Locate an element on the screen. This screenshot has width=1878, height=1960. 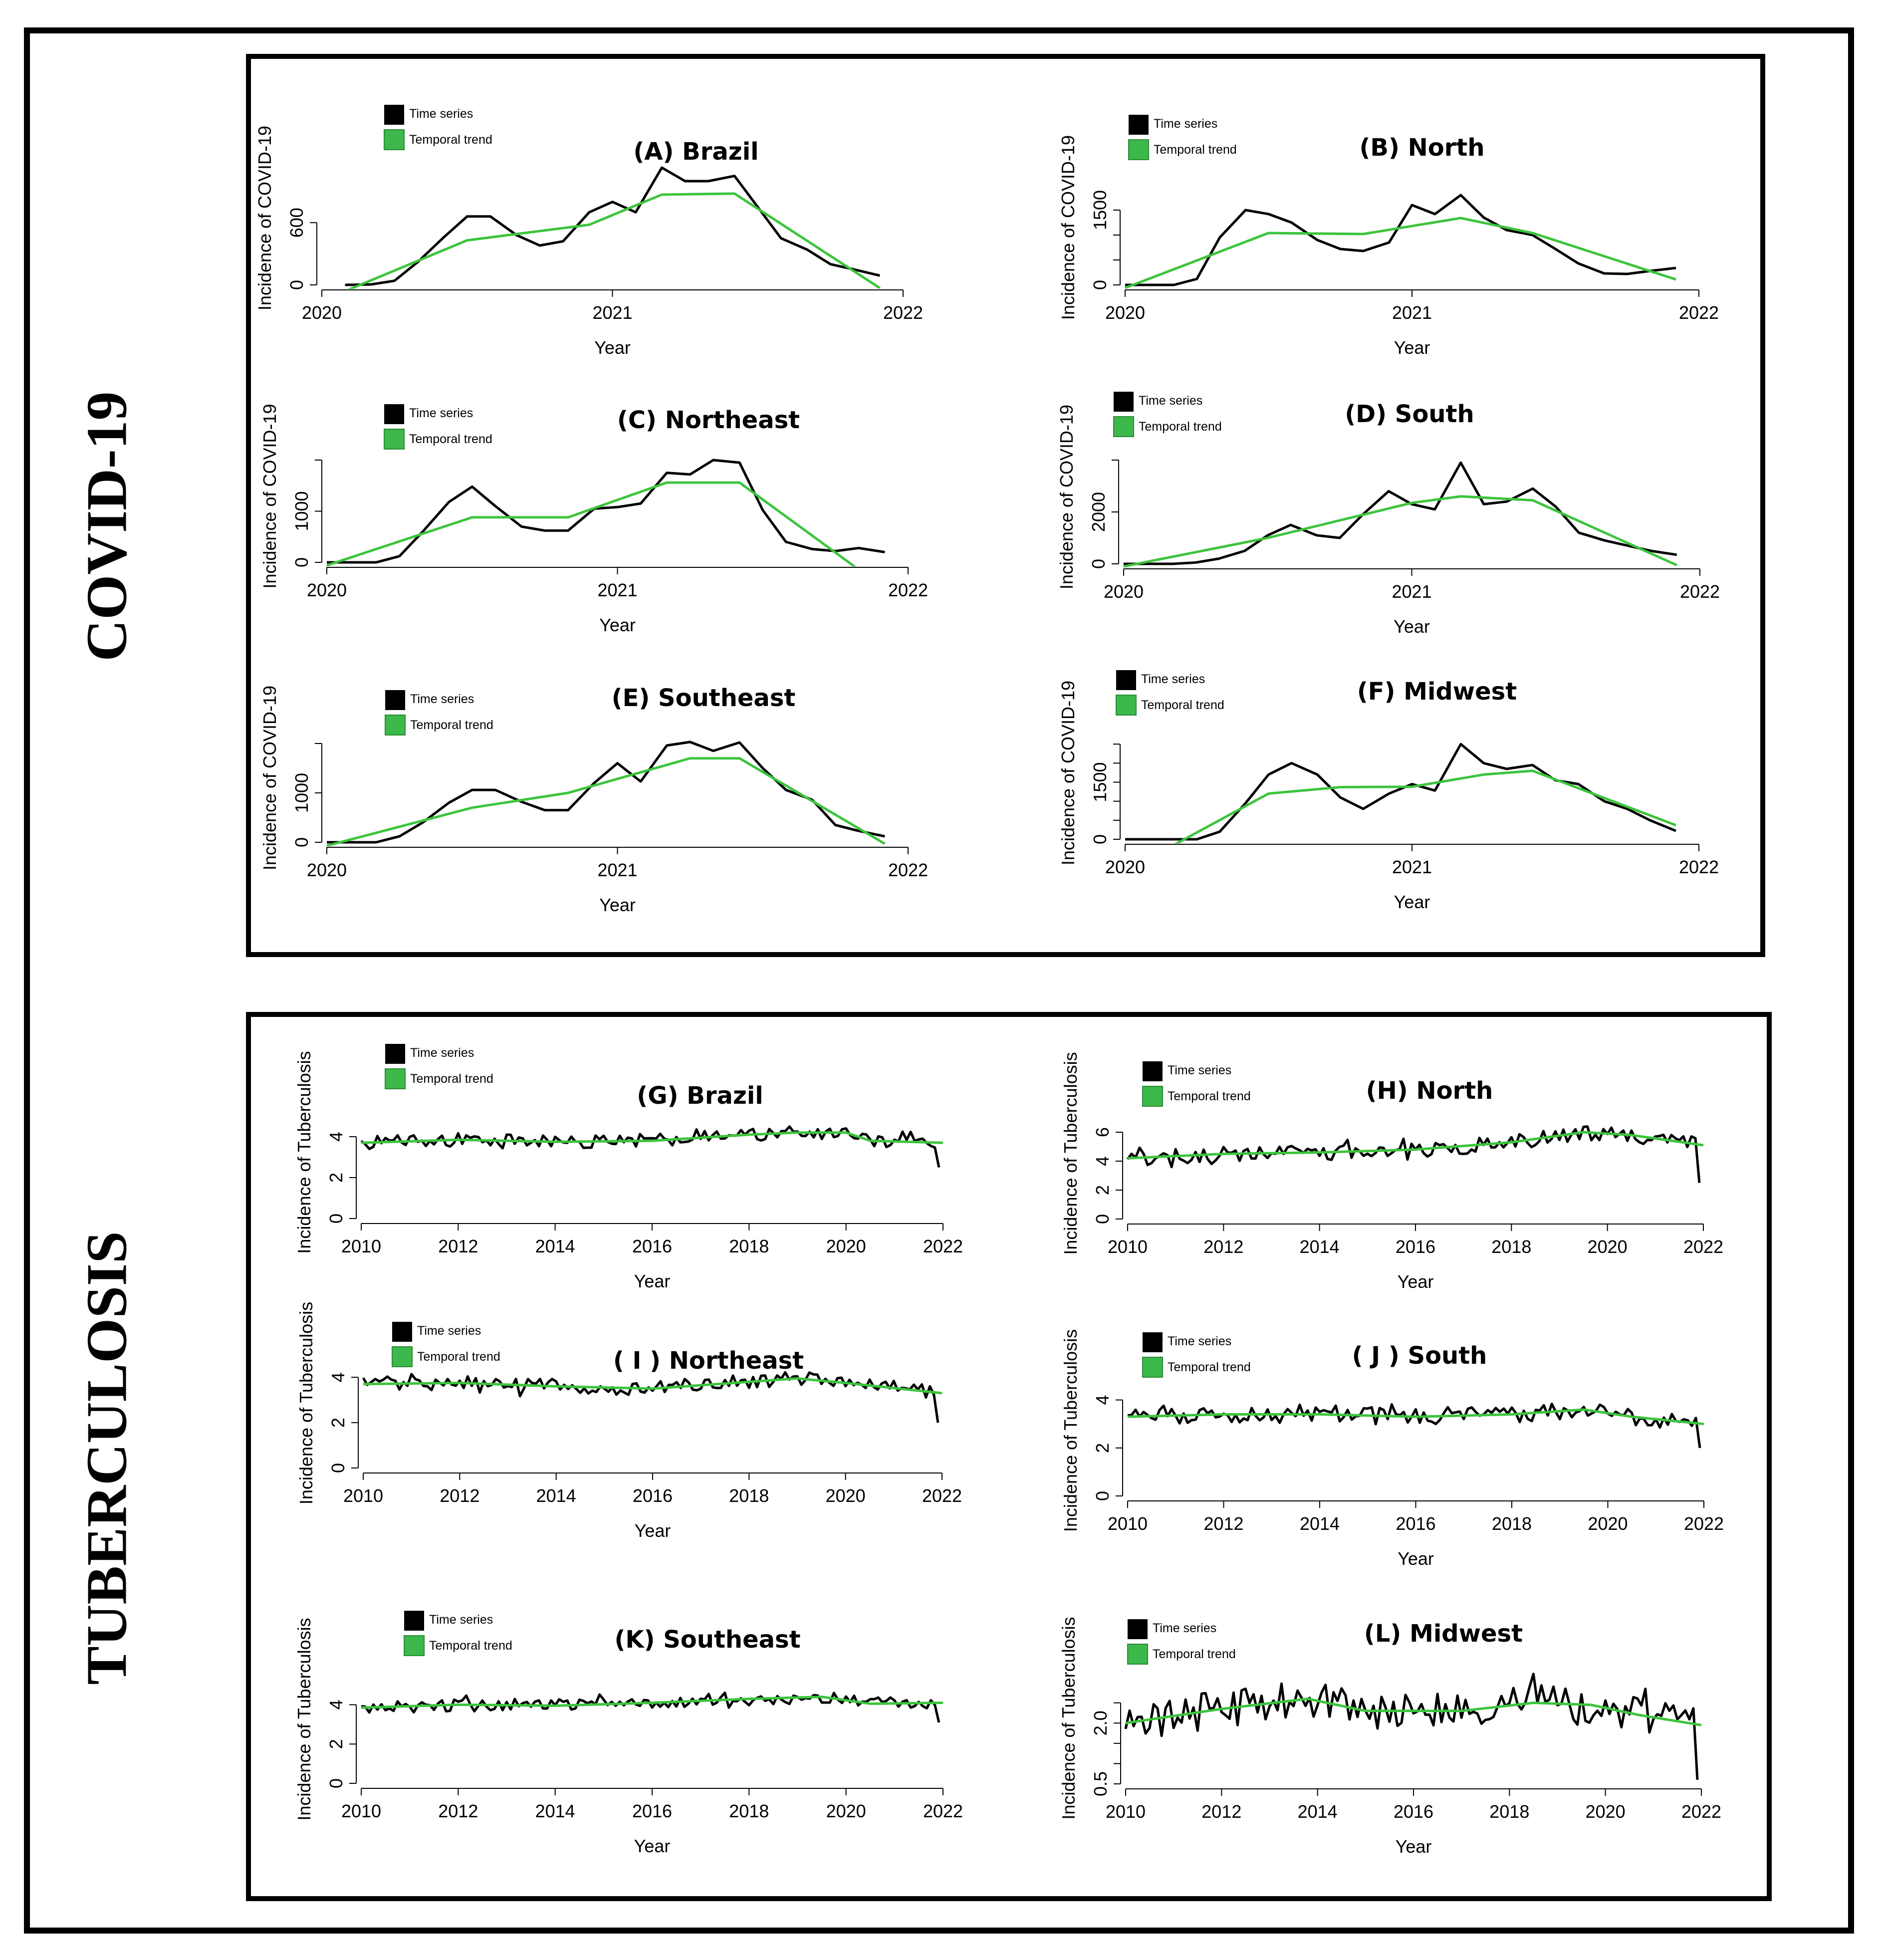
chart-title: (D) South is located at coordinates (1409, 414).